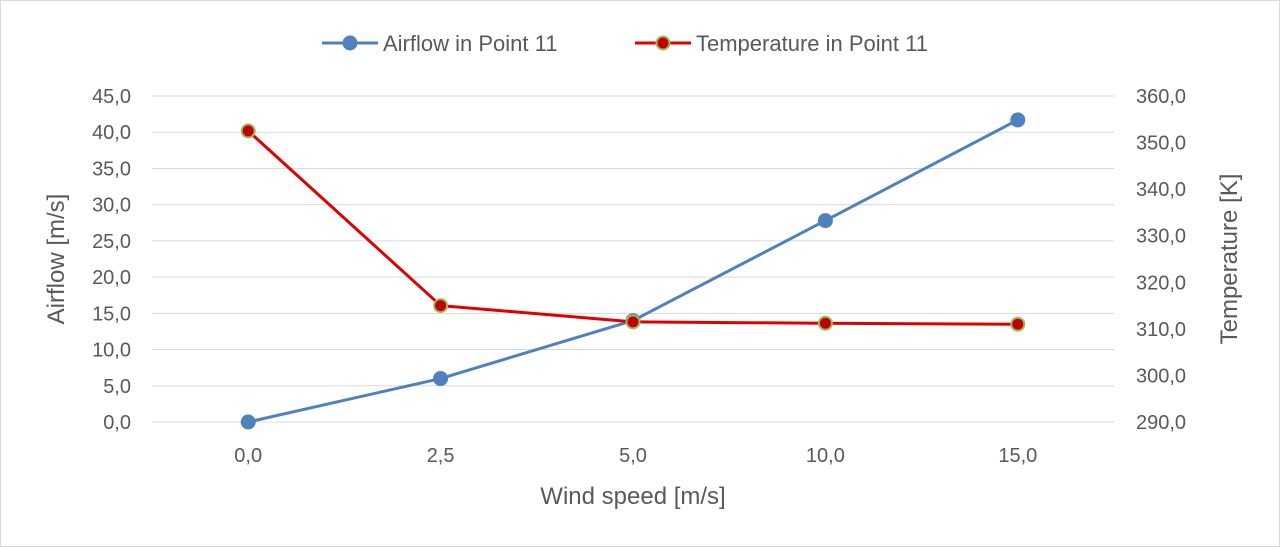  I want to click on x-tick-label: 2,5, so click(441, 456).